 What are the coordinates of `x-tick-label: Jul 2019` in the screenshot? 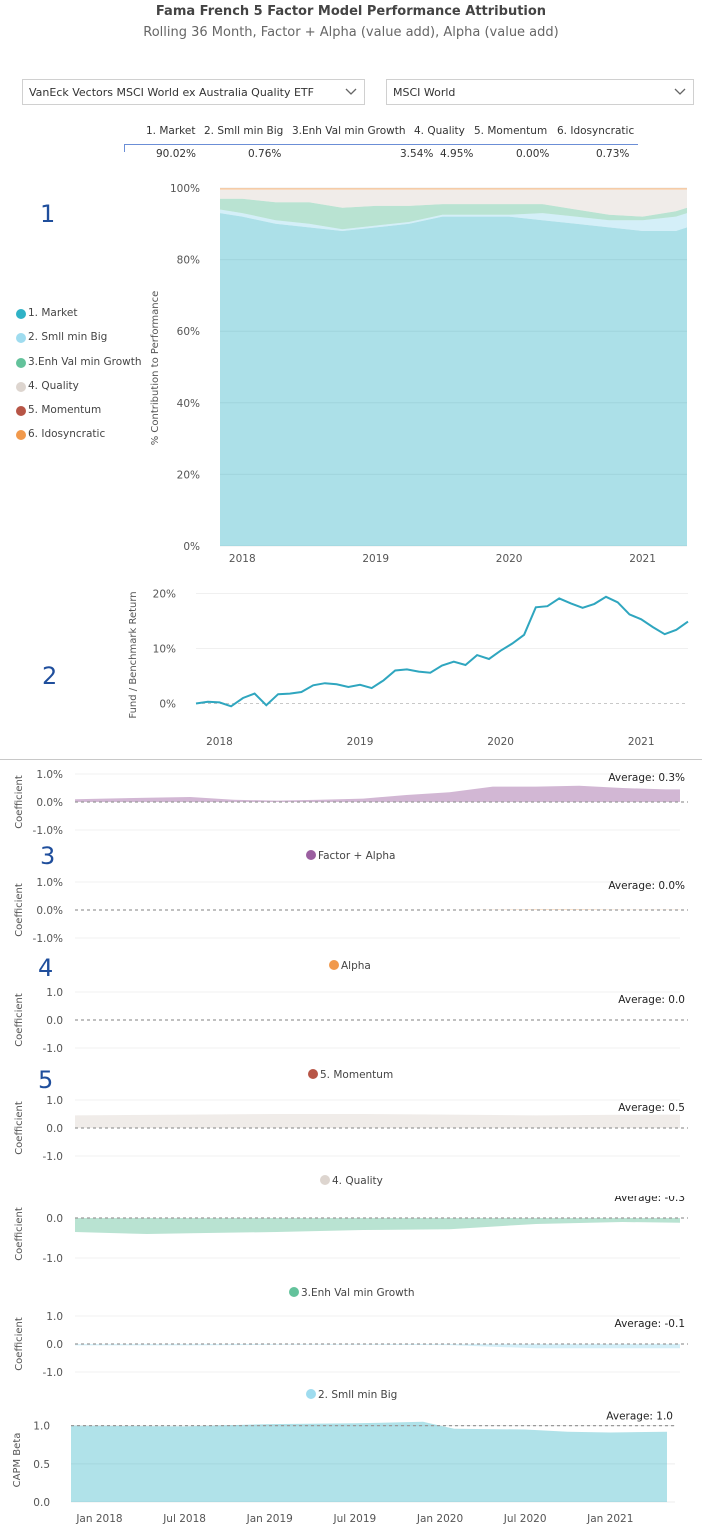 It's located at (354, 1519).